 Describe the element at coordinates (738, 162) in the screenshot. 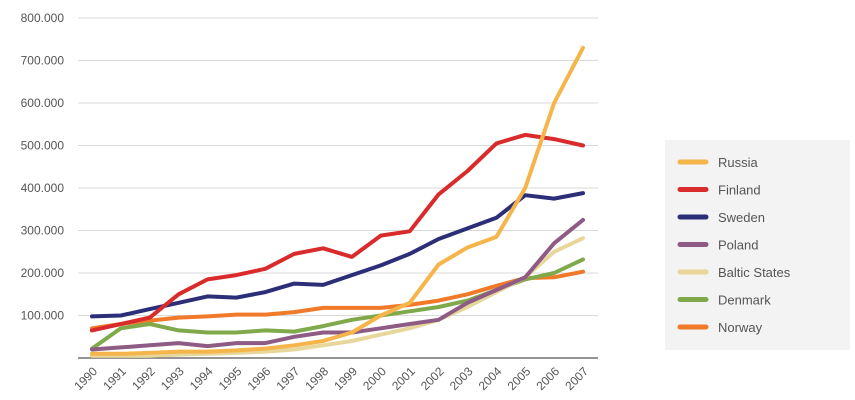

I see `legend-label: Russia` at that location.